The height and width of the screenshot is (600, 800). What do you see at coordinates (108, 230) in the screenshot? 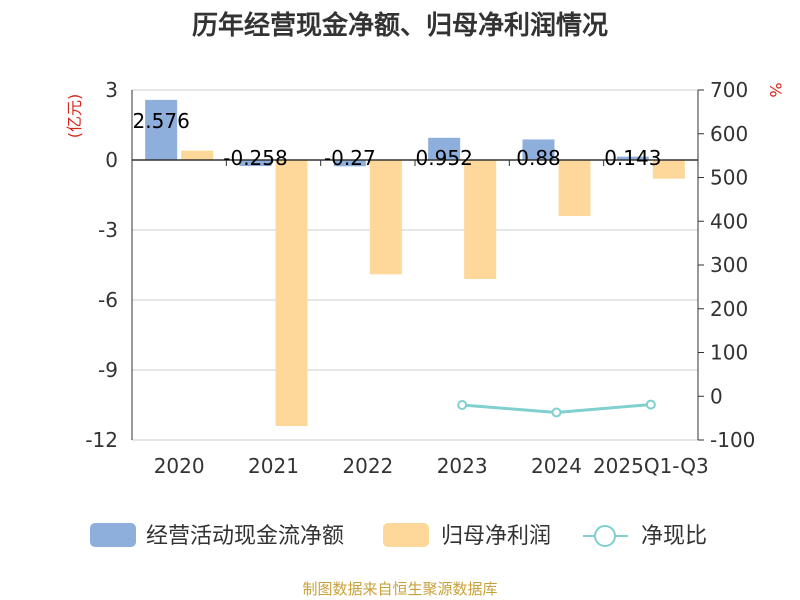
I see `left-tick-label: -3` at bounding box center [108, 230].